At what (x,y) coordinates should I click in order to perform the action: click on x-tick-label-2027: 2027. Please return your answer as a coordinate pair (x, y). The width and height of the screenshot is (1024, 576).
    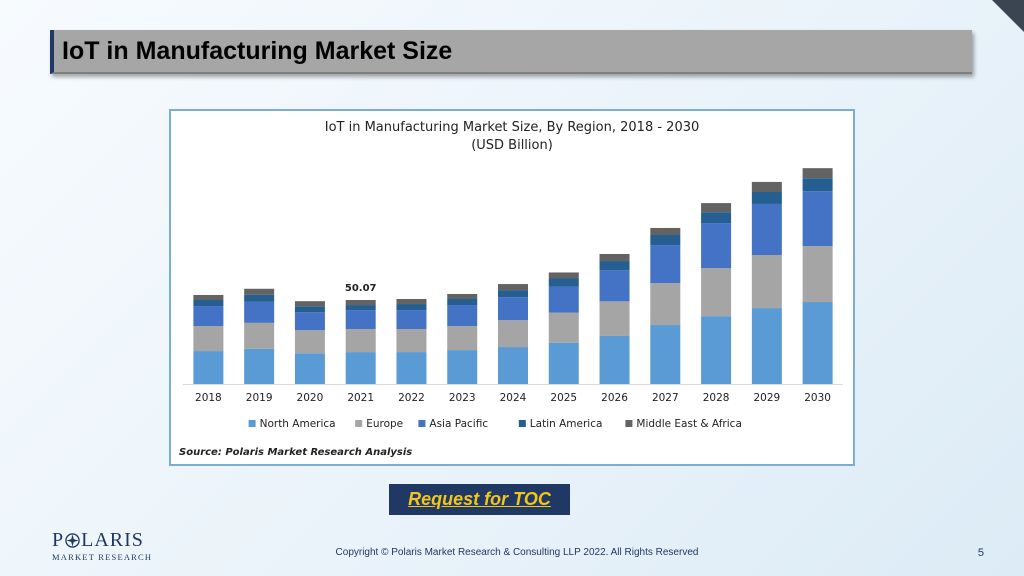
    Looking at the image, I should click on (665, 398).